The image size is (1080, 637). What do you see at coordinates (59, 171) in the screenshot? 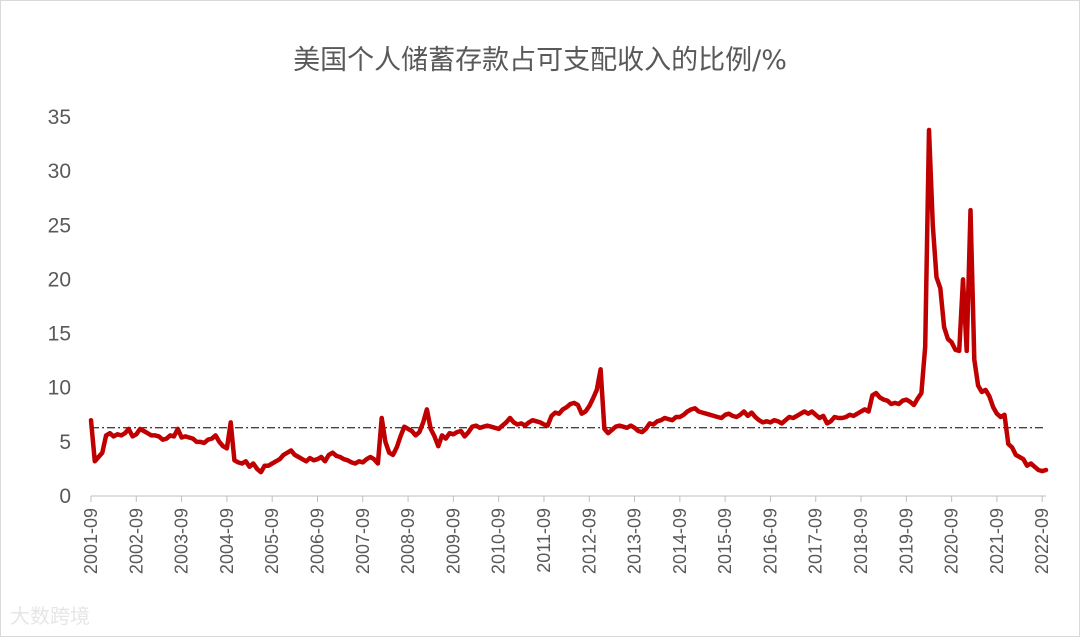
I see `y-tick-label: 30` at bounding box center [59, 171].